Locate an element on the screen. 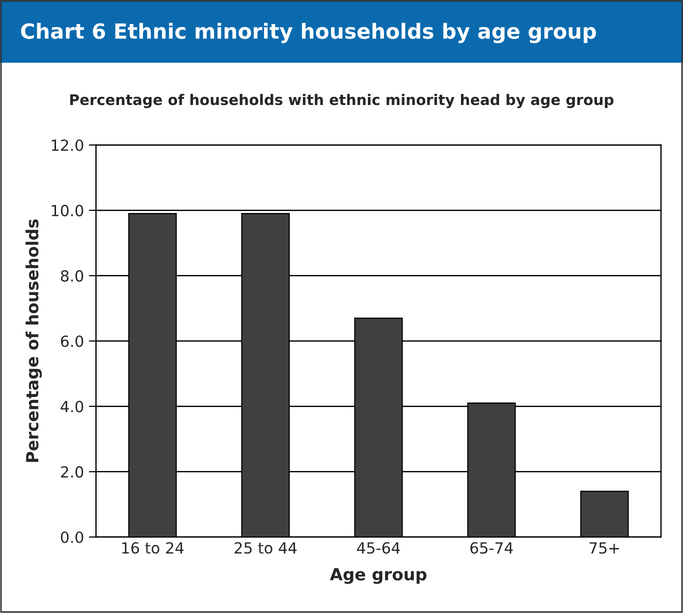 The height and width of the screenshot is (613, 683). y-tick-label: 6.0 is located at coordinates (72, 341).